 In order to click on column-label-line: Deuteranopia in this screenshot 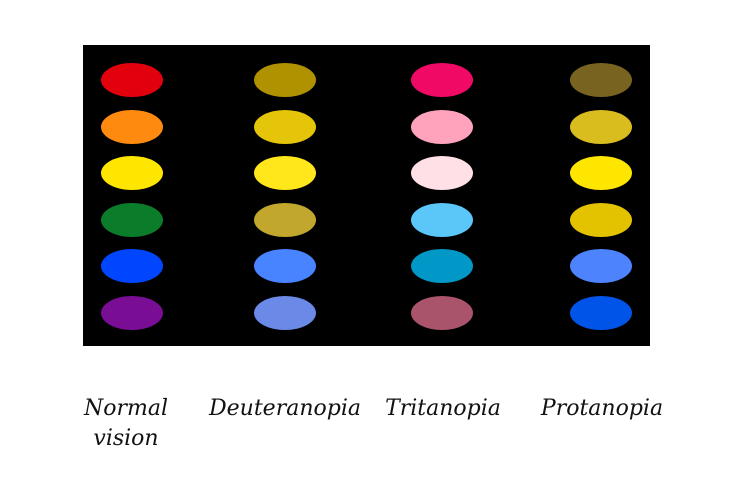, I will do `click(285, 408)`.